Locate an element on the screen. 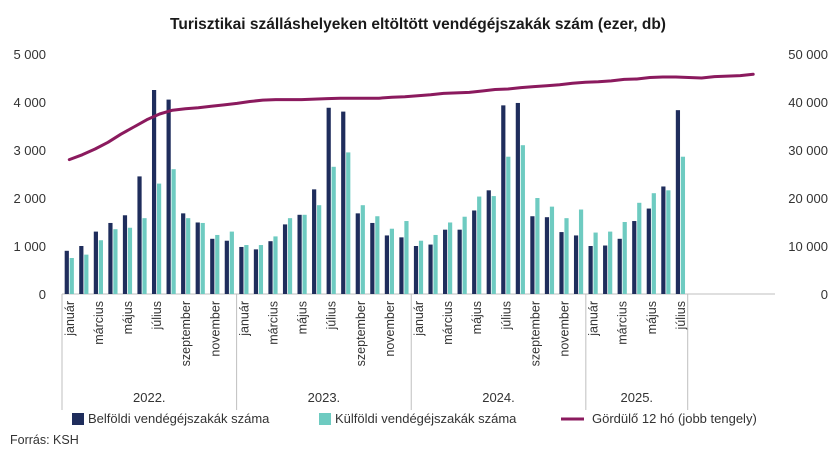 This screenshot has height=455, width=837. left-y-tick-label: 3 000 is located at coordinates (29, 150).